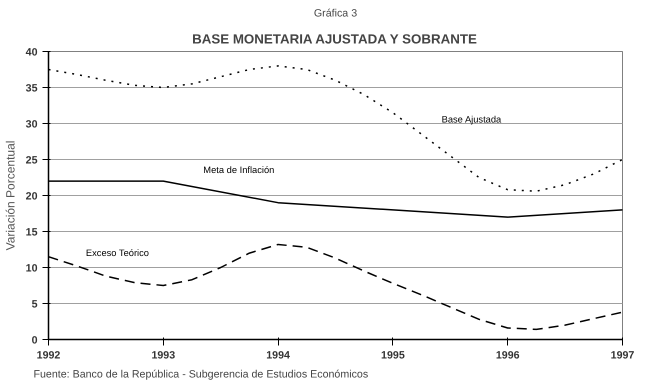 The height and width of the screenshot is (385, 647). I want to click on y-axis-title: Variación Porcentual, so click(11, 195).